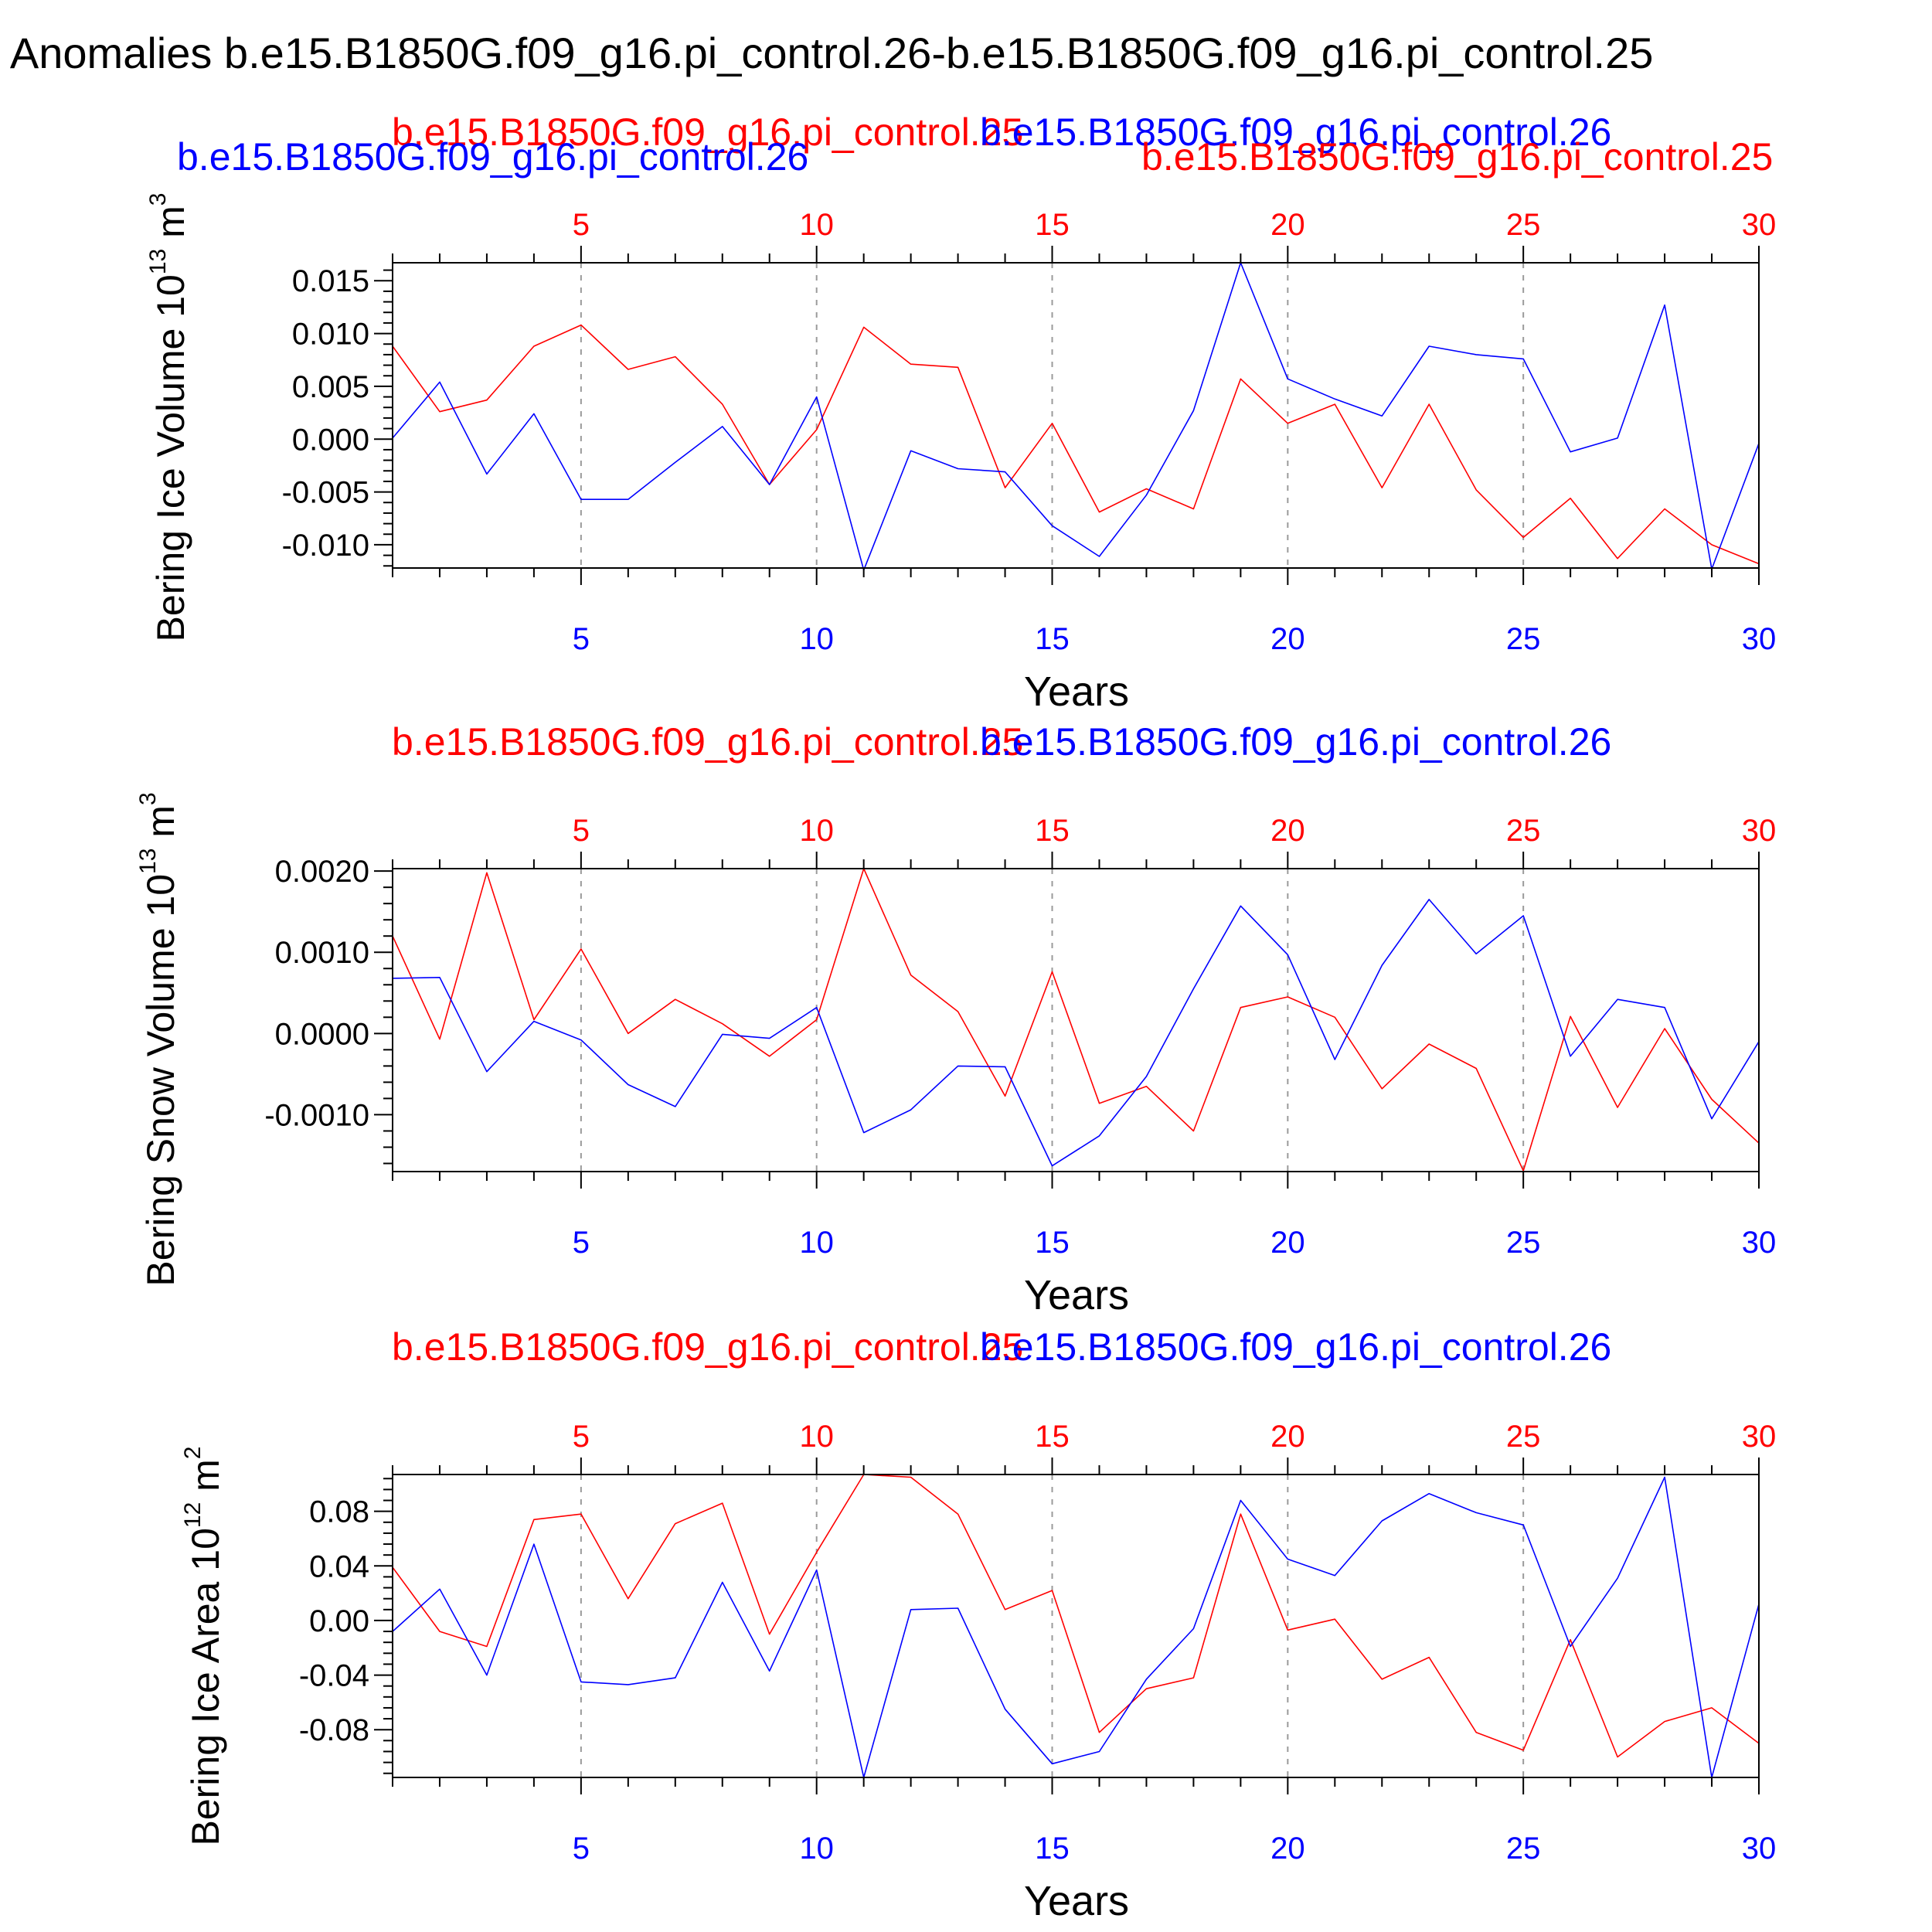 The width and height of the screenshot is (1932, 1932). What do you see at coordinates (339, 1512) in the screenshot?
I see `y-tick-label: 0.08` at bounding box center [339, 1512].